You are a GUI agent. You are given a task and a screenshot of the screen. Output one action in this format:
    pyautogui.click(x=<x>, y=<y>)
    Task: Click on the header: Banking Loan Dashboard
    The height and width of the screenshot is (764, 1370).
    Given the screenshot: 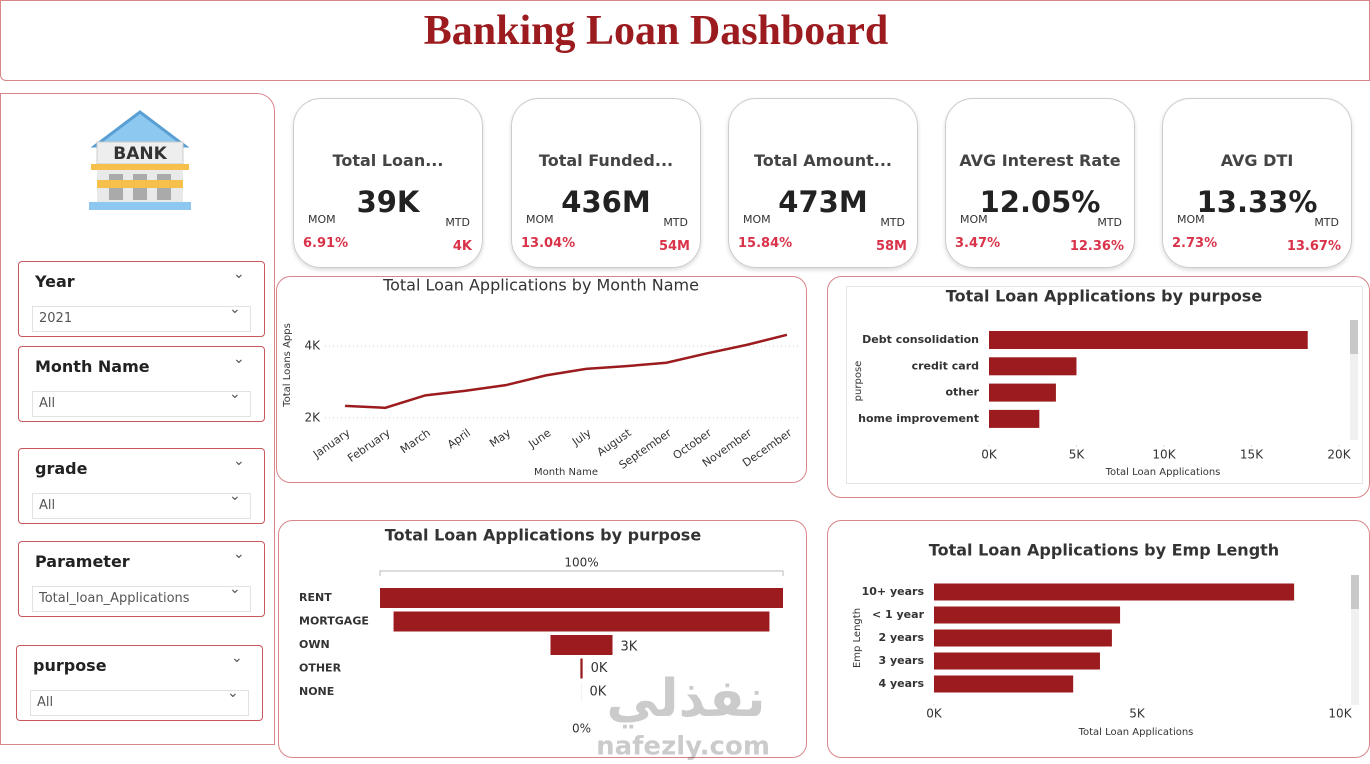 What is the action you would take?
    pyautogui.click(x=685, y=40)
    